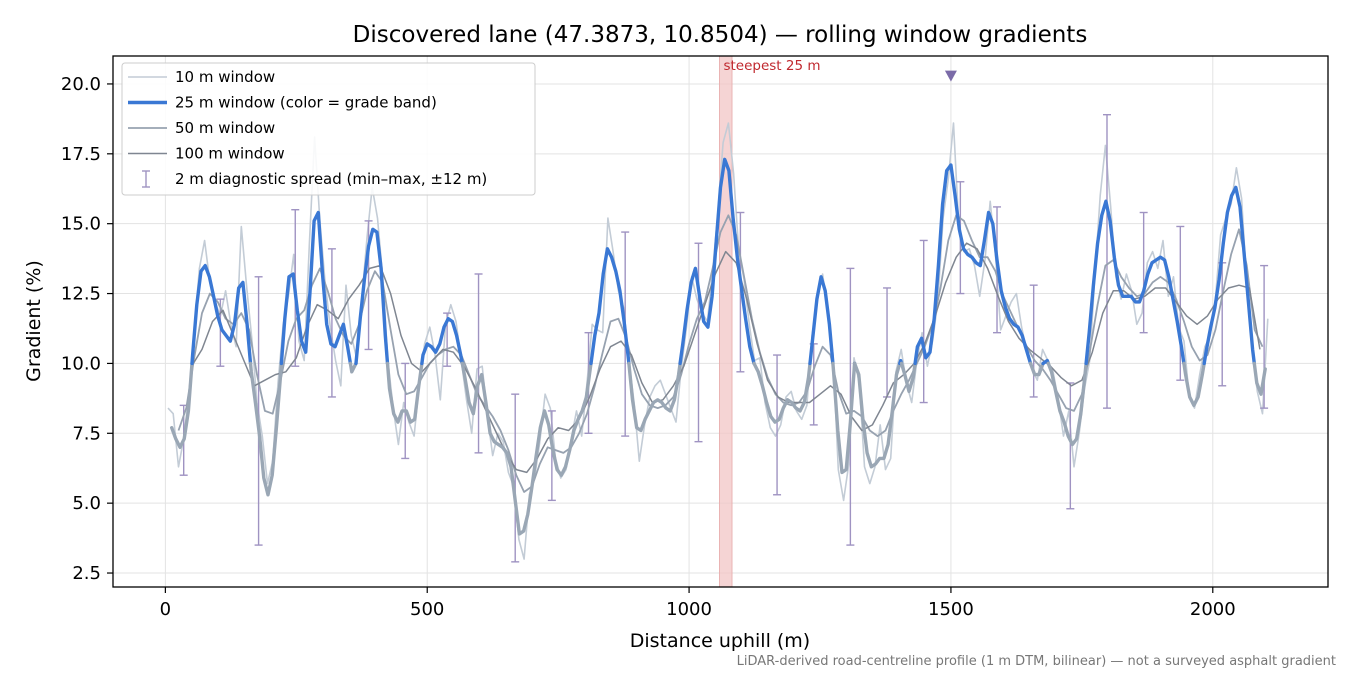 This screenshot has height=675, width=1350. What do you see at coordinates (689, 609) in the screenshot?
I see `x-tick-label: 1000` at bounding box center [689, 609].